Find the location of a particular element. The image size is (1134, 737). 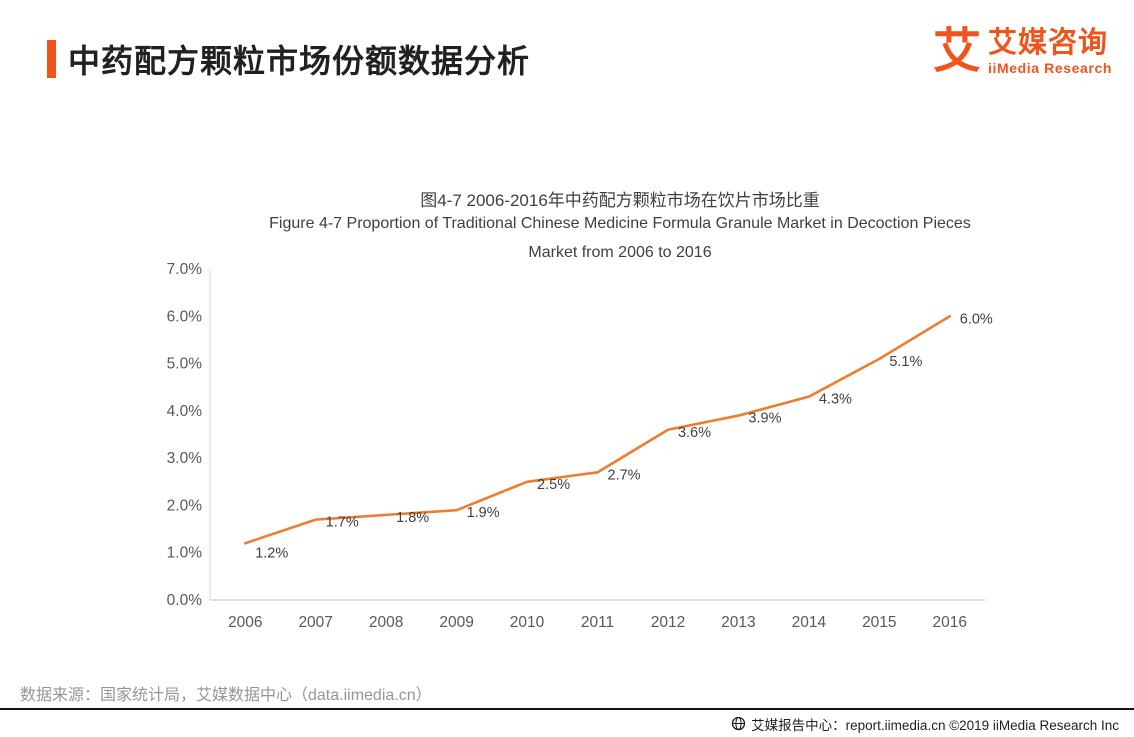

x-tick-label: 2011 is located at coordinates (597, 622).